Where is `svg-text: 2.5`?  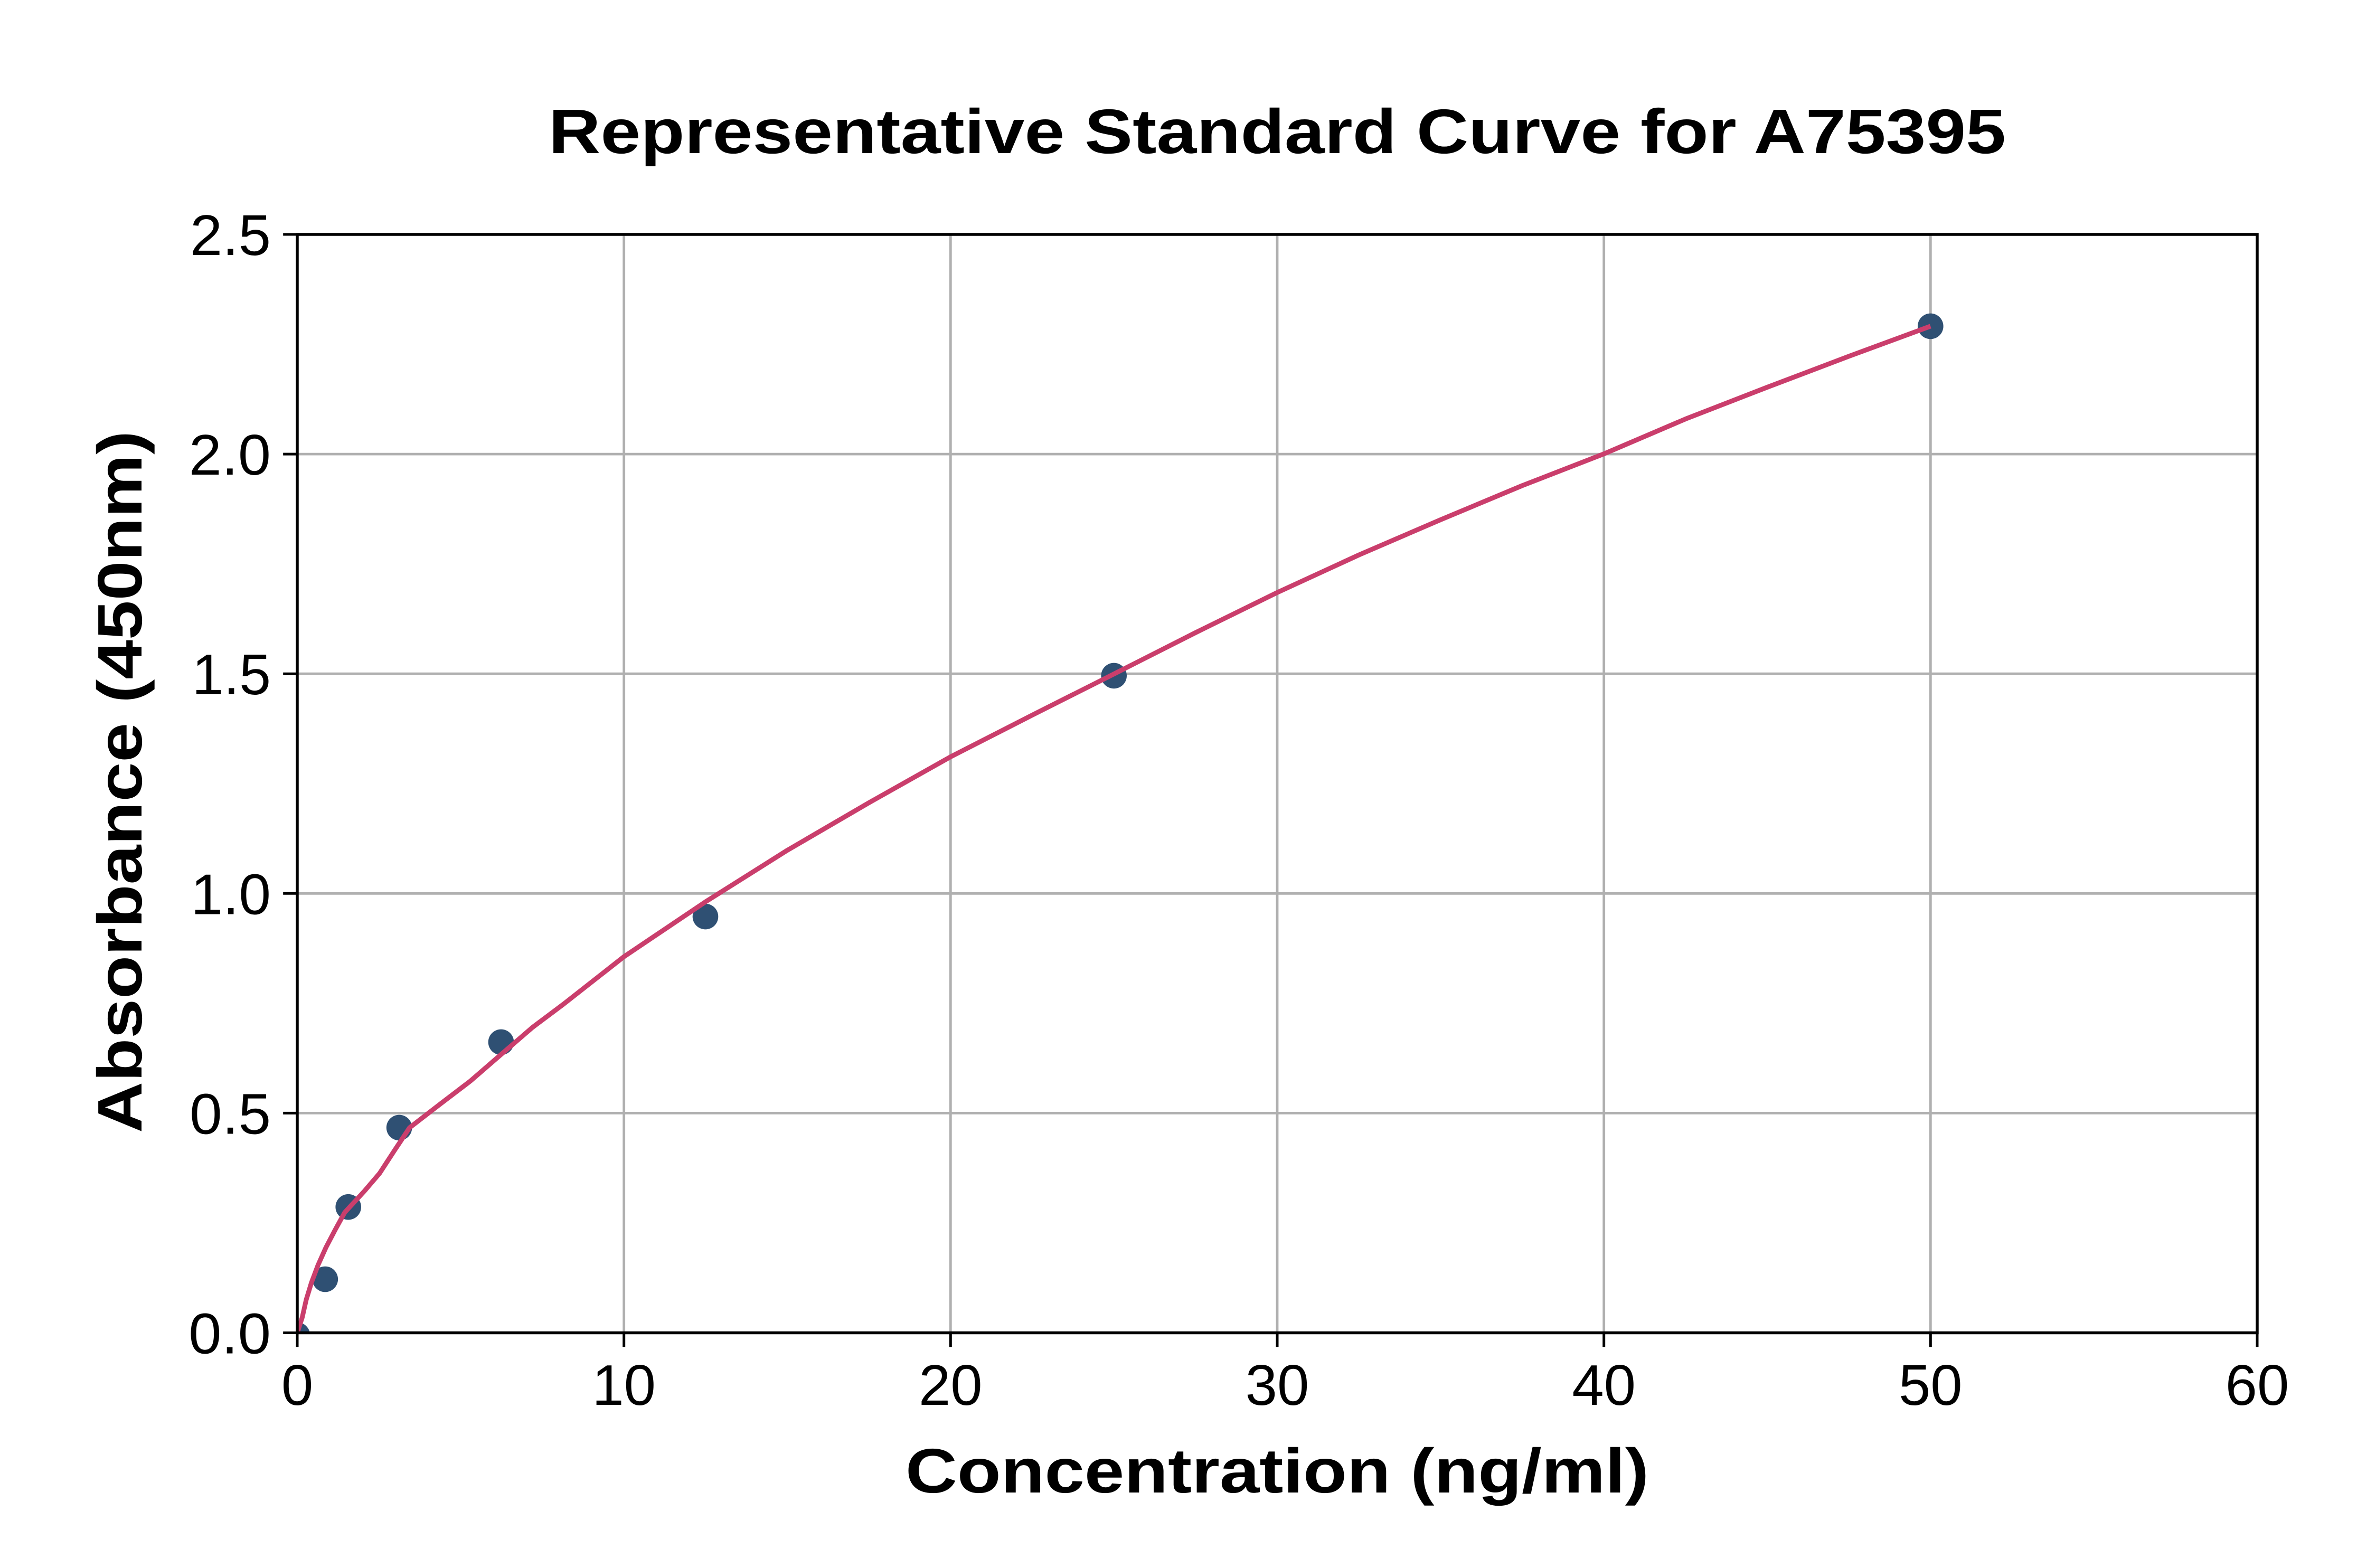
svg-text: 2.5 is located at coordinates (231, 235).